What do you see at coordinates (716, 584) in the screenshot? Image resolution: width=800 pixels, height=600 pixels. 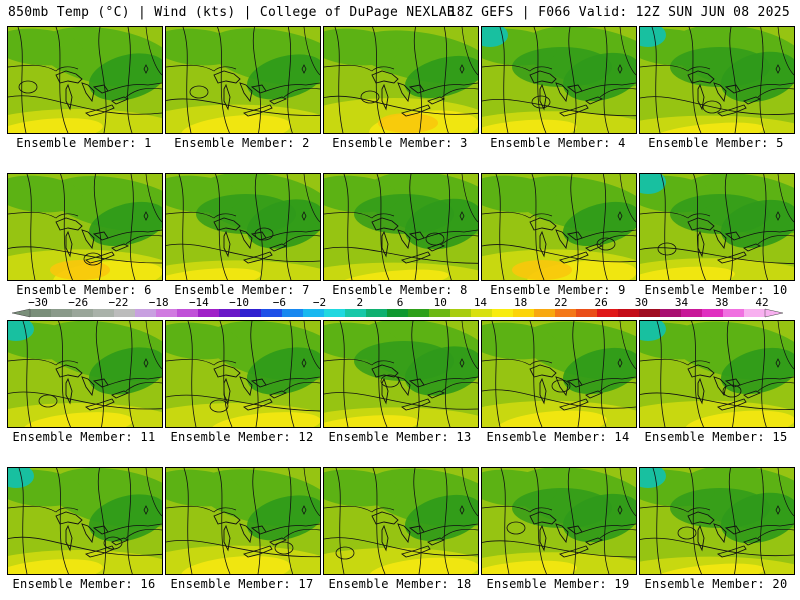 I see `ensemble-member-label: Ensemble Member: 20` at bounding box center [716, 584].